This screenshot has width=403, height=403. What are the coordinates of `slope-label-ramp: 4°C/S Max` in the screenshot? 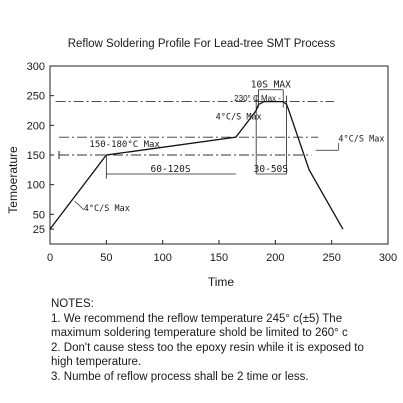 It's located at (107, 209).